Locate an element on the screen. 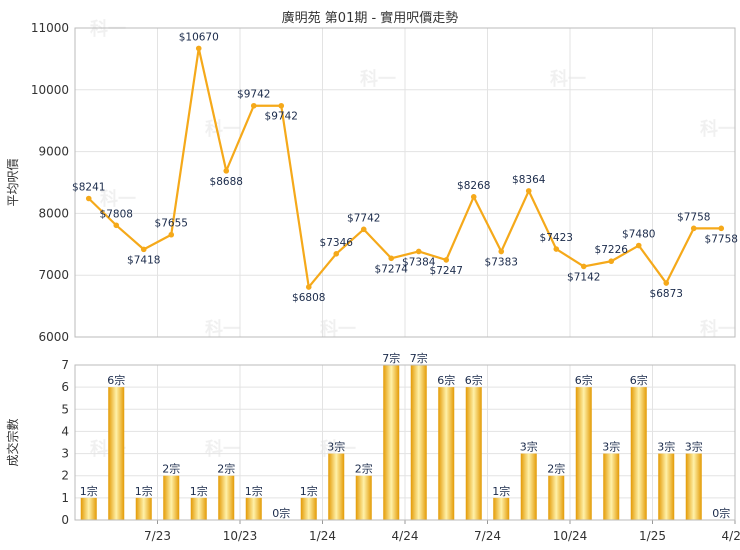 Image resolution: width=740 pixels, height=550 pixels. x-tick-label-4: 7/24 is located at coordinates (487, 536).